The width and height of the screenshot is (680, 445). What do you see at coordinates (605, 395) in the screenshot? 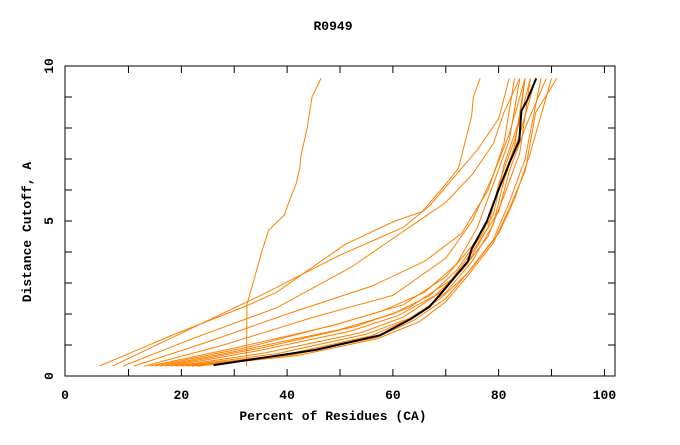
I see `x-tick-label: 100` at bounding box center [605, 395].